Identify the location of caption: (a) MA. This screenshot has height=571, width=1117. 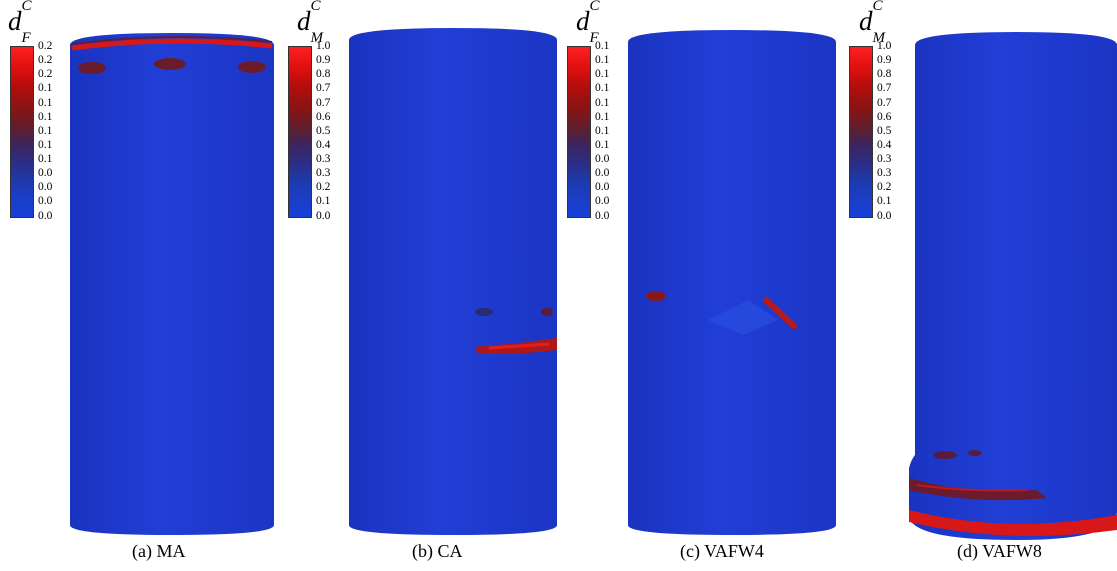
(159, 551).